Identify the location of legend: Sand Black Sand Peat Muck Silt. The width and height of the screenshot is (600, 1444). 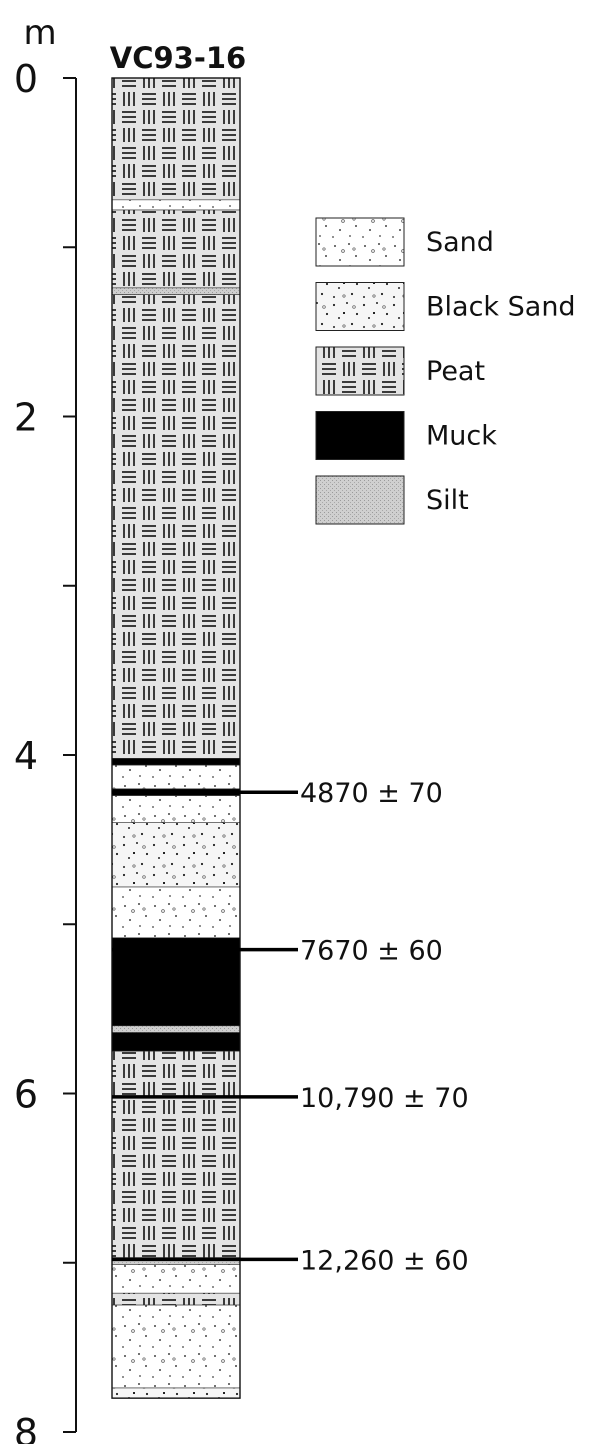
(445, 371).